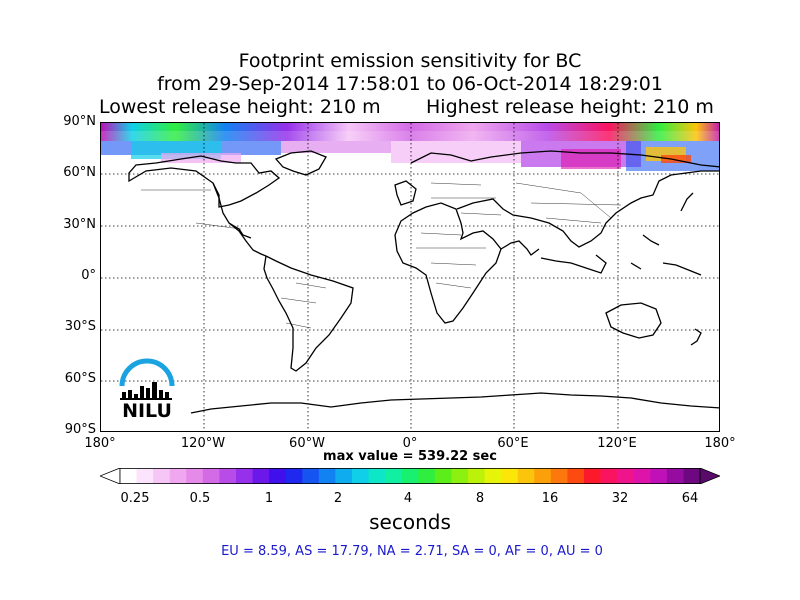 This screenshot has height=600, width=800. I want to click on map-title-line-1: Footprint emission sensitivity for BC, so click(410, 61).